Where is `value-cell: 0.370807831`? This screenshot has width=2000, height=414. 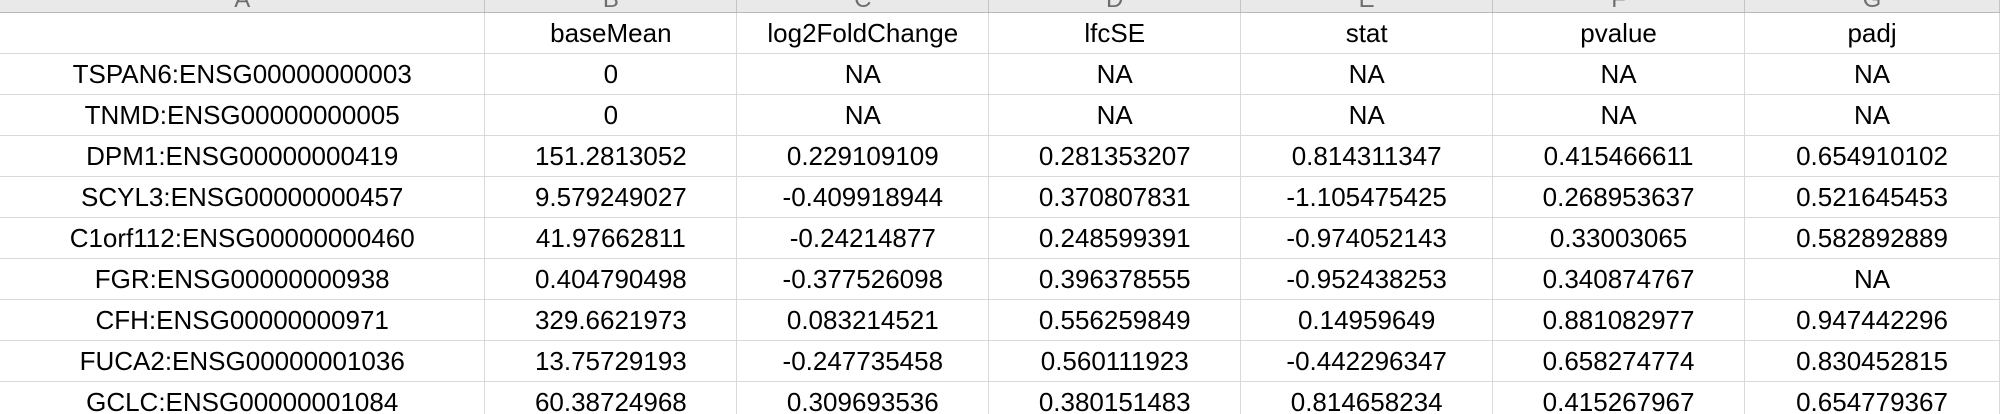 value-cell: 0.370807831 is located at coordinates (1115, 197).